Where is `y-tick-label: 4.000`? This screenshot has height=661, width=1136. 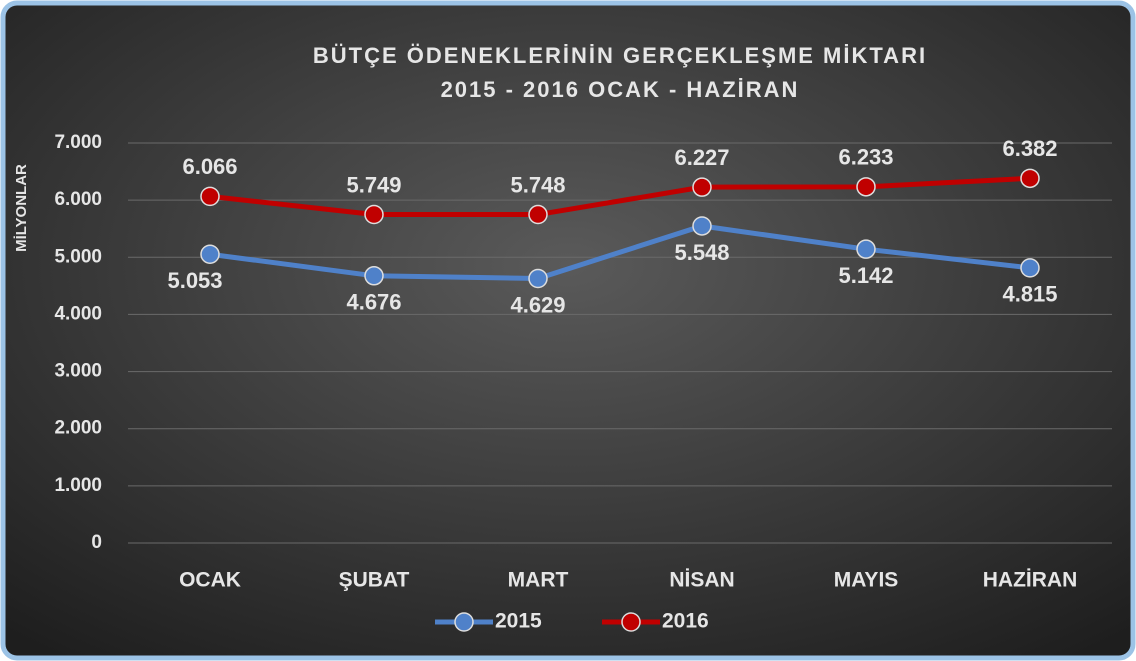
y-tick-label: 4.000 is located at coordinates (78, 313).